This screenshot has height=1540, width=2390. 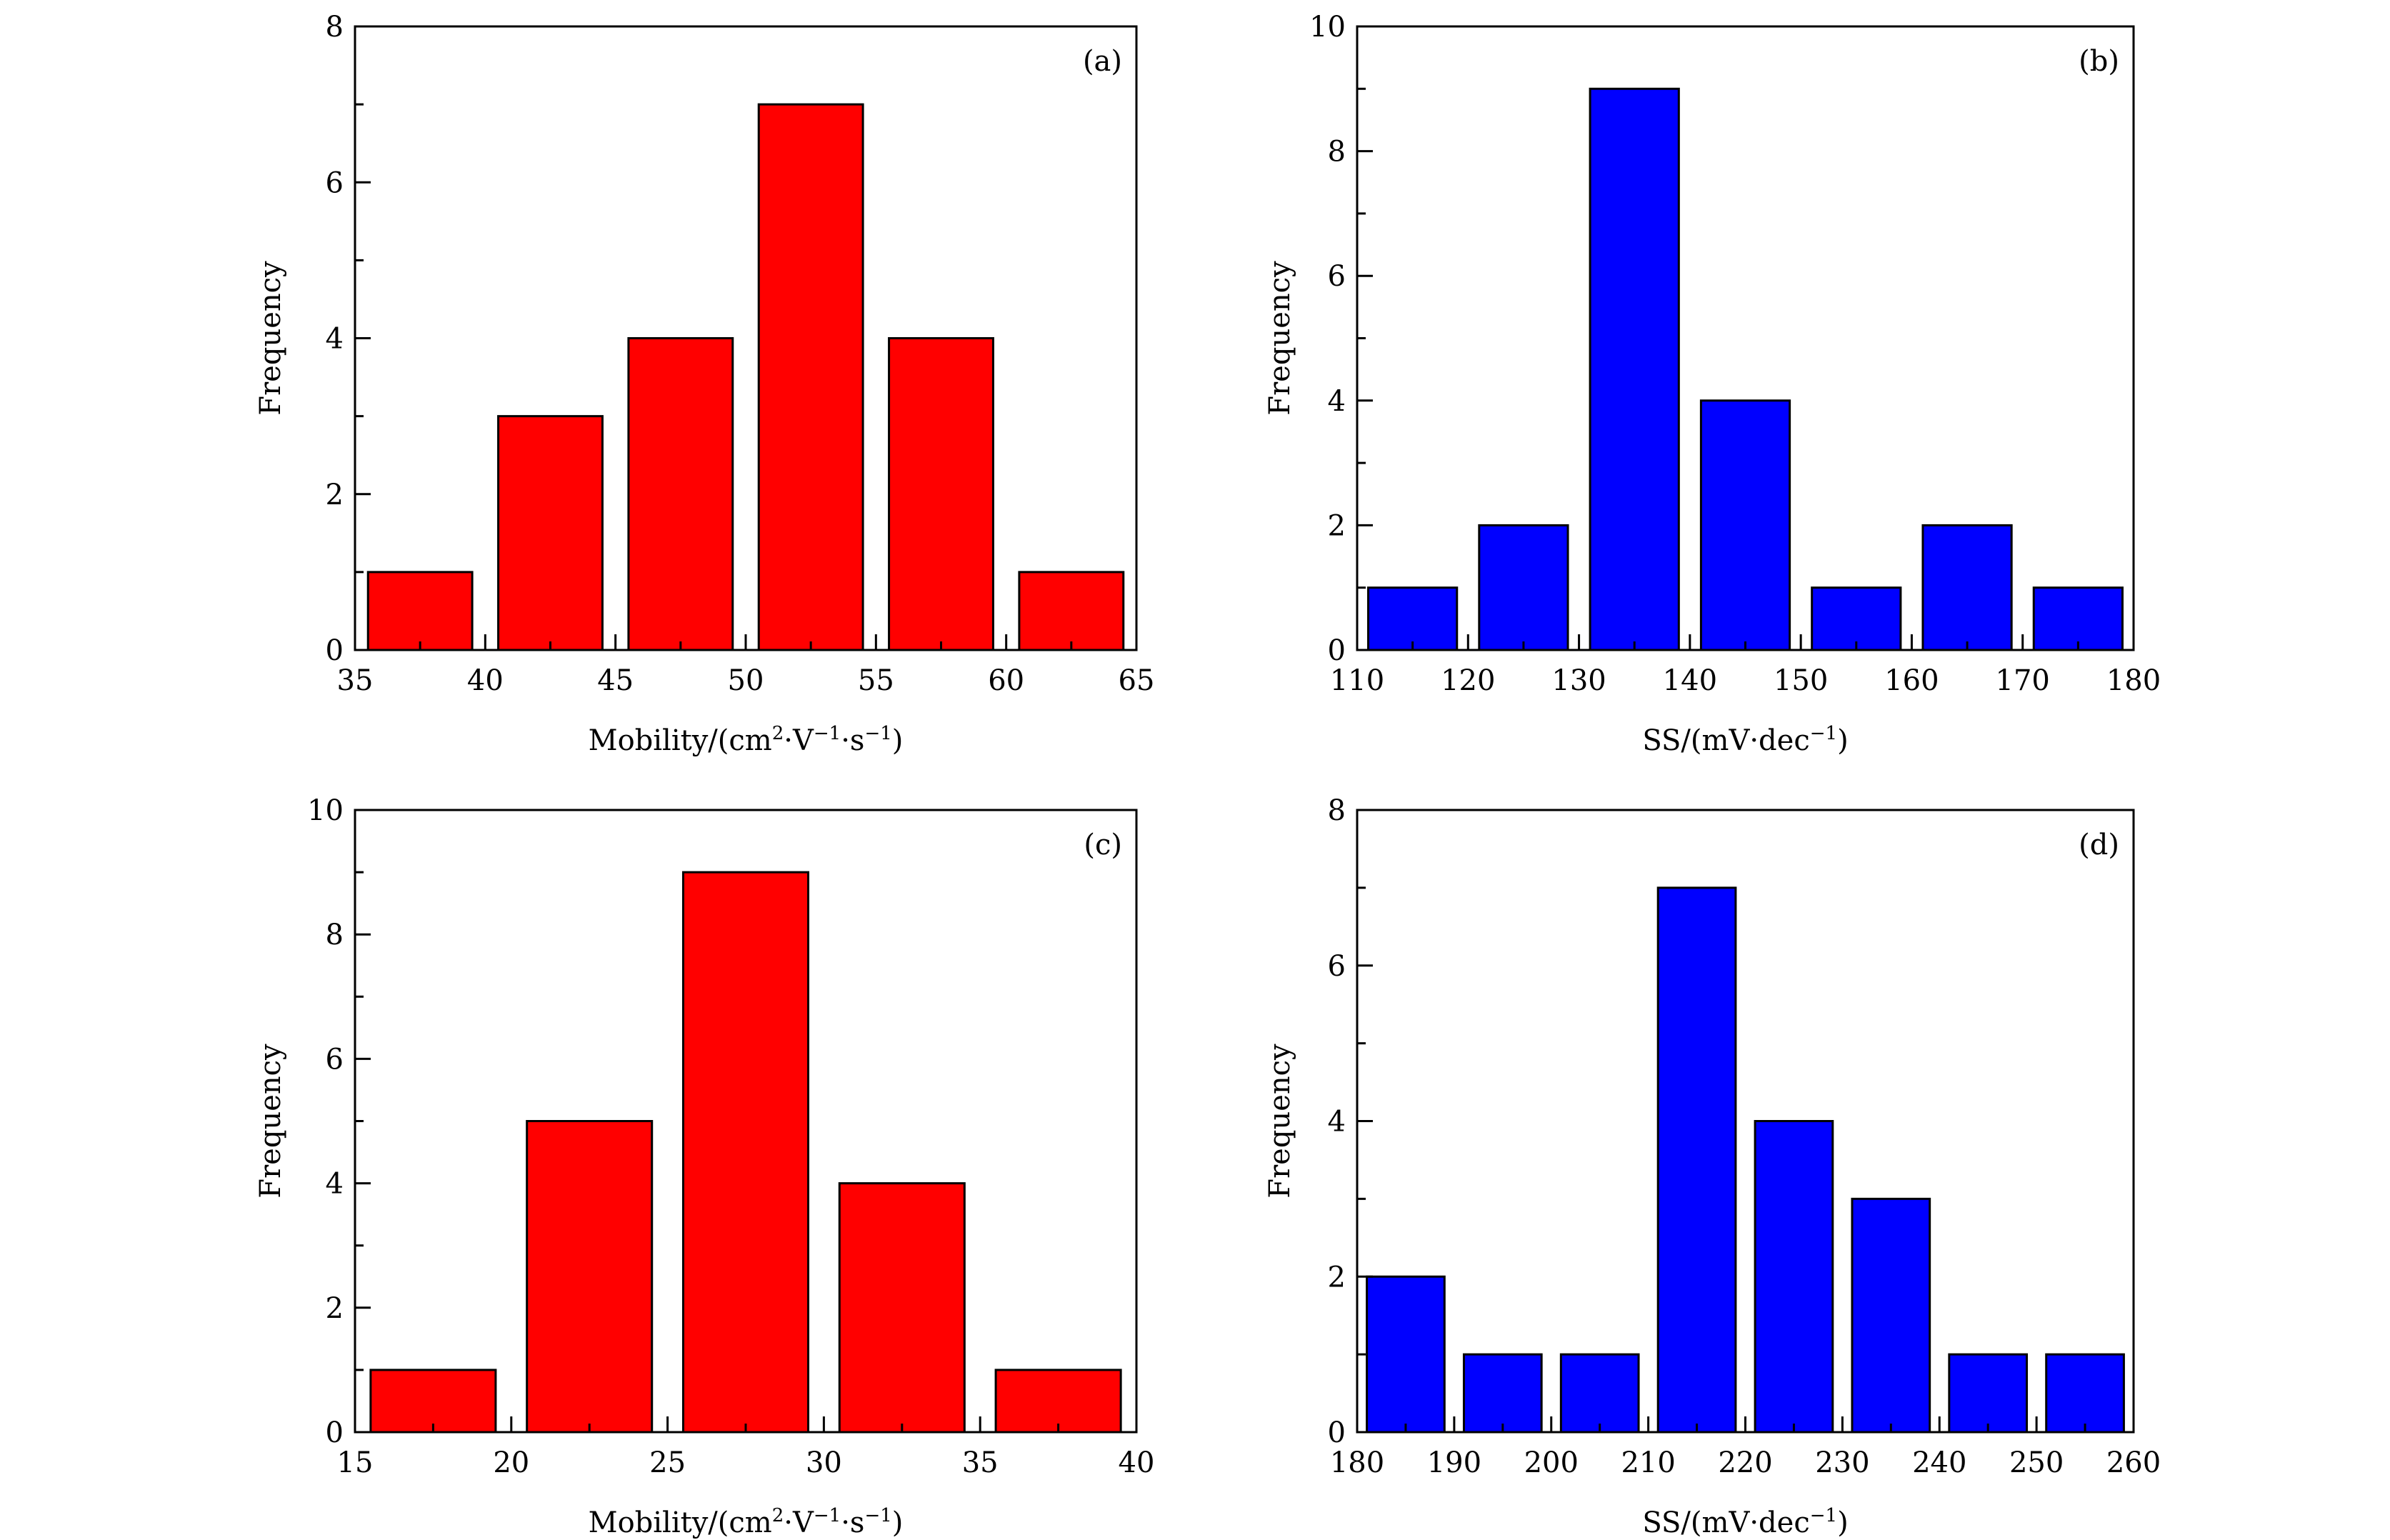 I want to click on x-tick-label: 210, so click(x=1648, y=1462).